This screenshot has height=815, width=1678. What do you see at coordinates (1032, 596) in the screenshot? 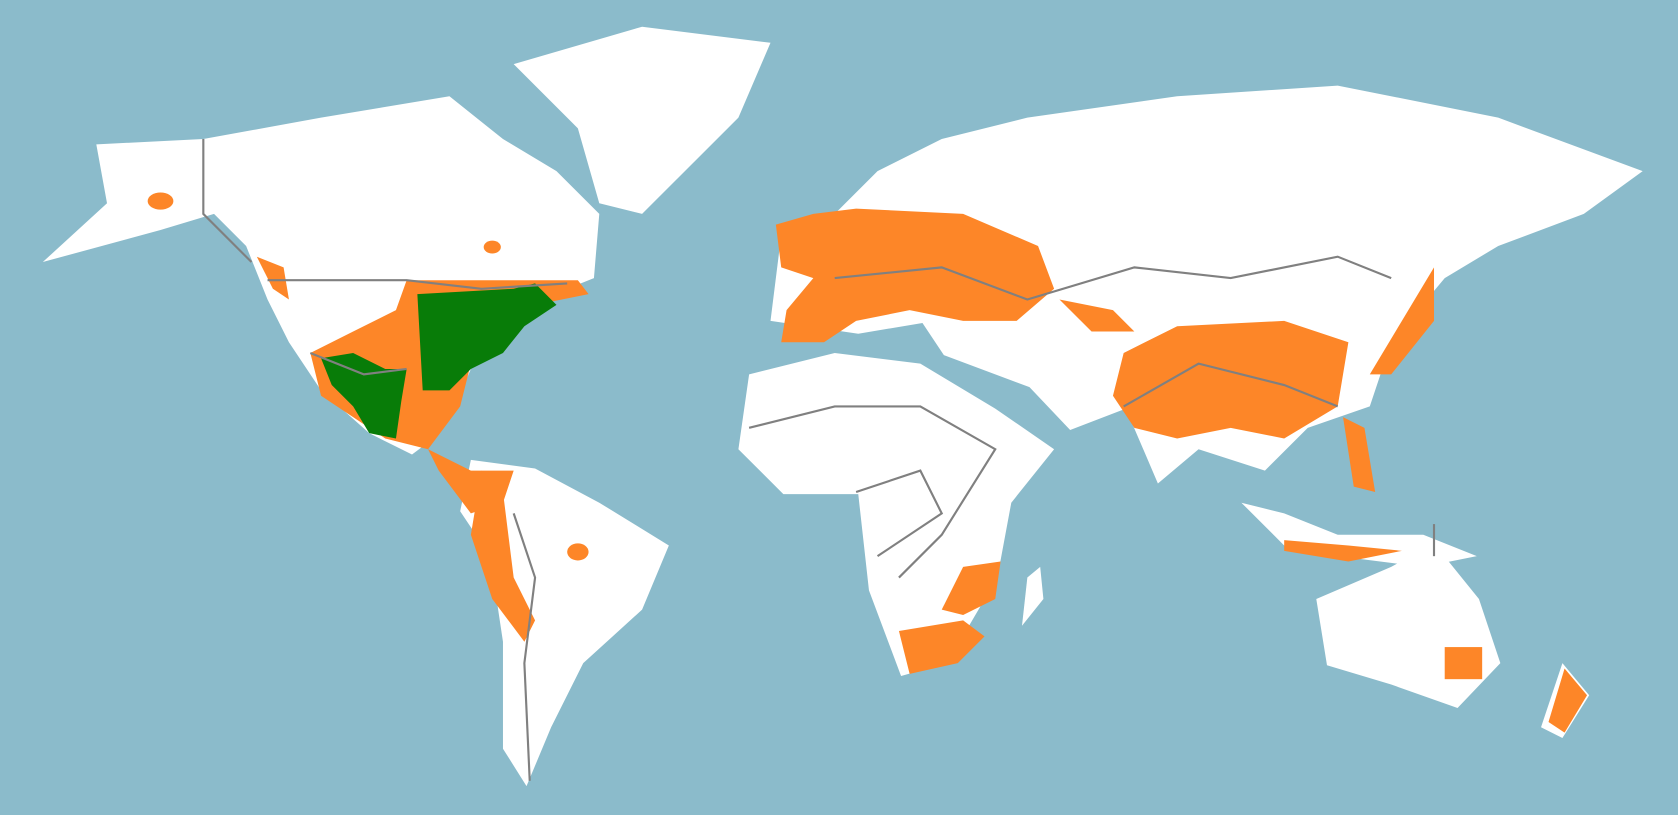
I see `madagascar` at bounding box center [1032, 596].